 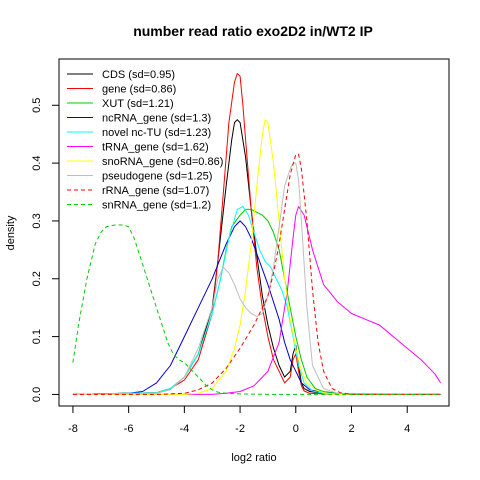 I want to click on x-tick-label: -2, so click(x=240, y=429).